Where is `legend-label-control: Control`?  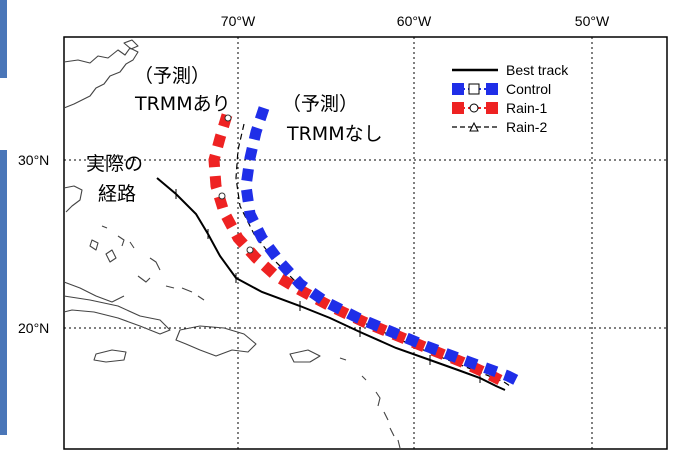
legend-label-control: Control is located at coordinates (528, 89).